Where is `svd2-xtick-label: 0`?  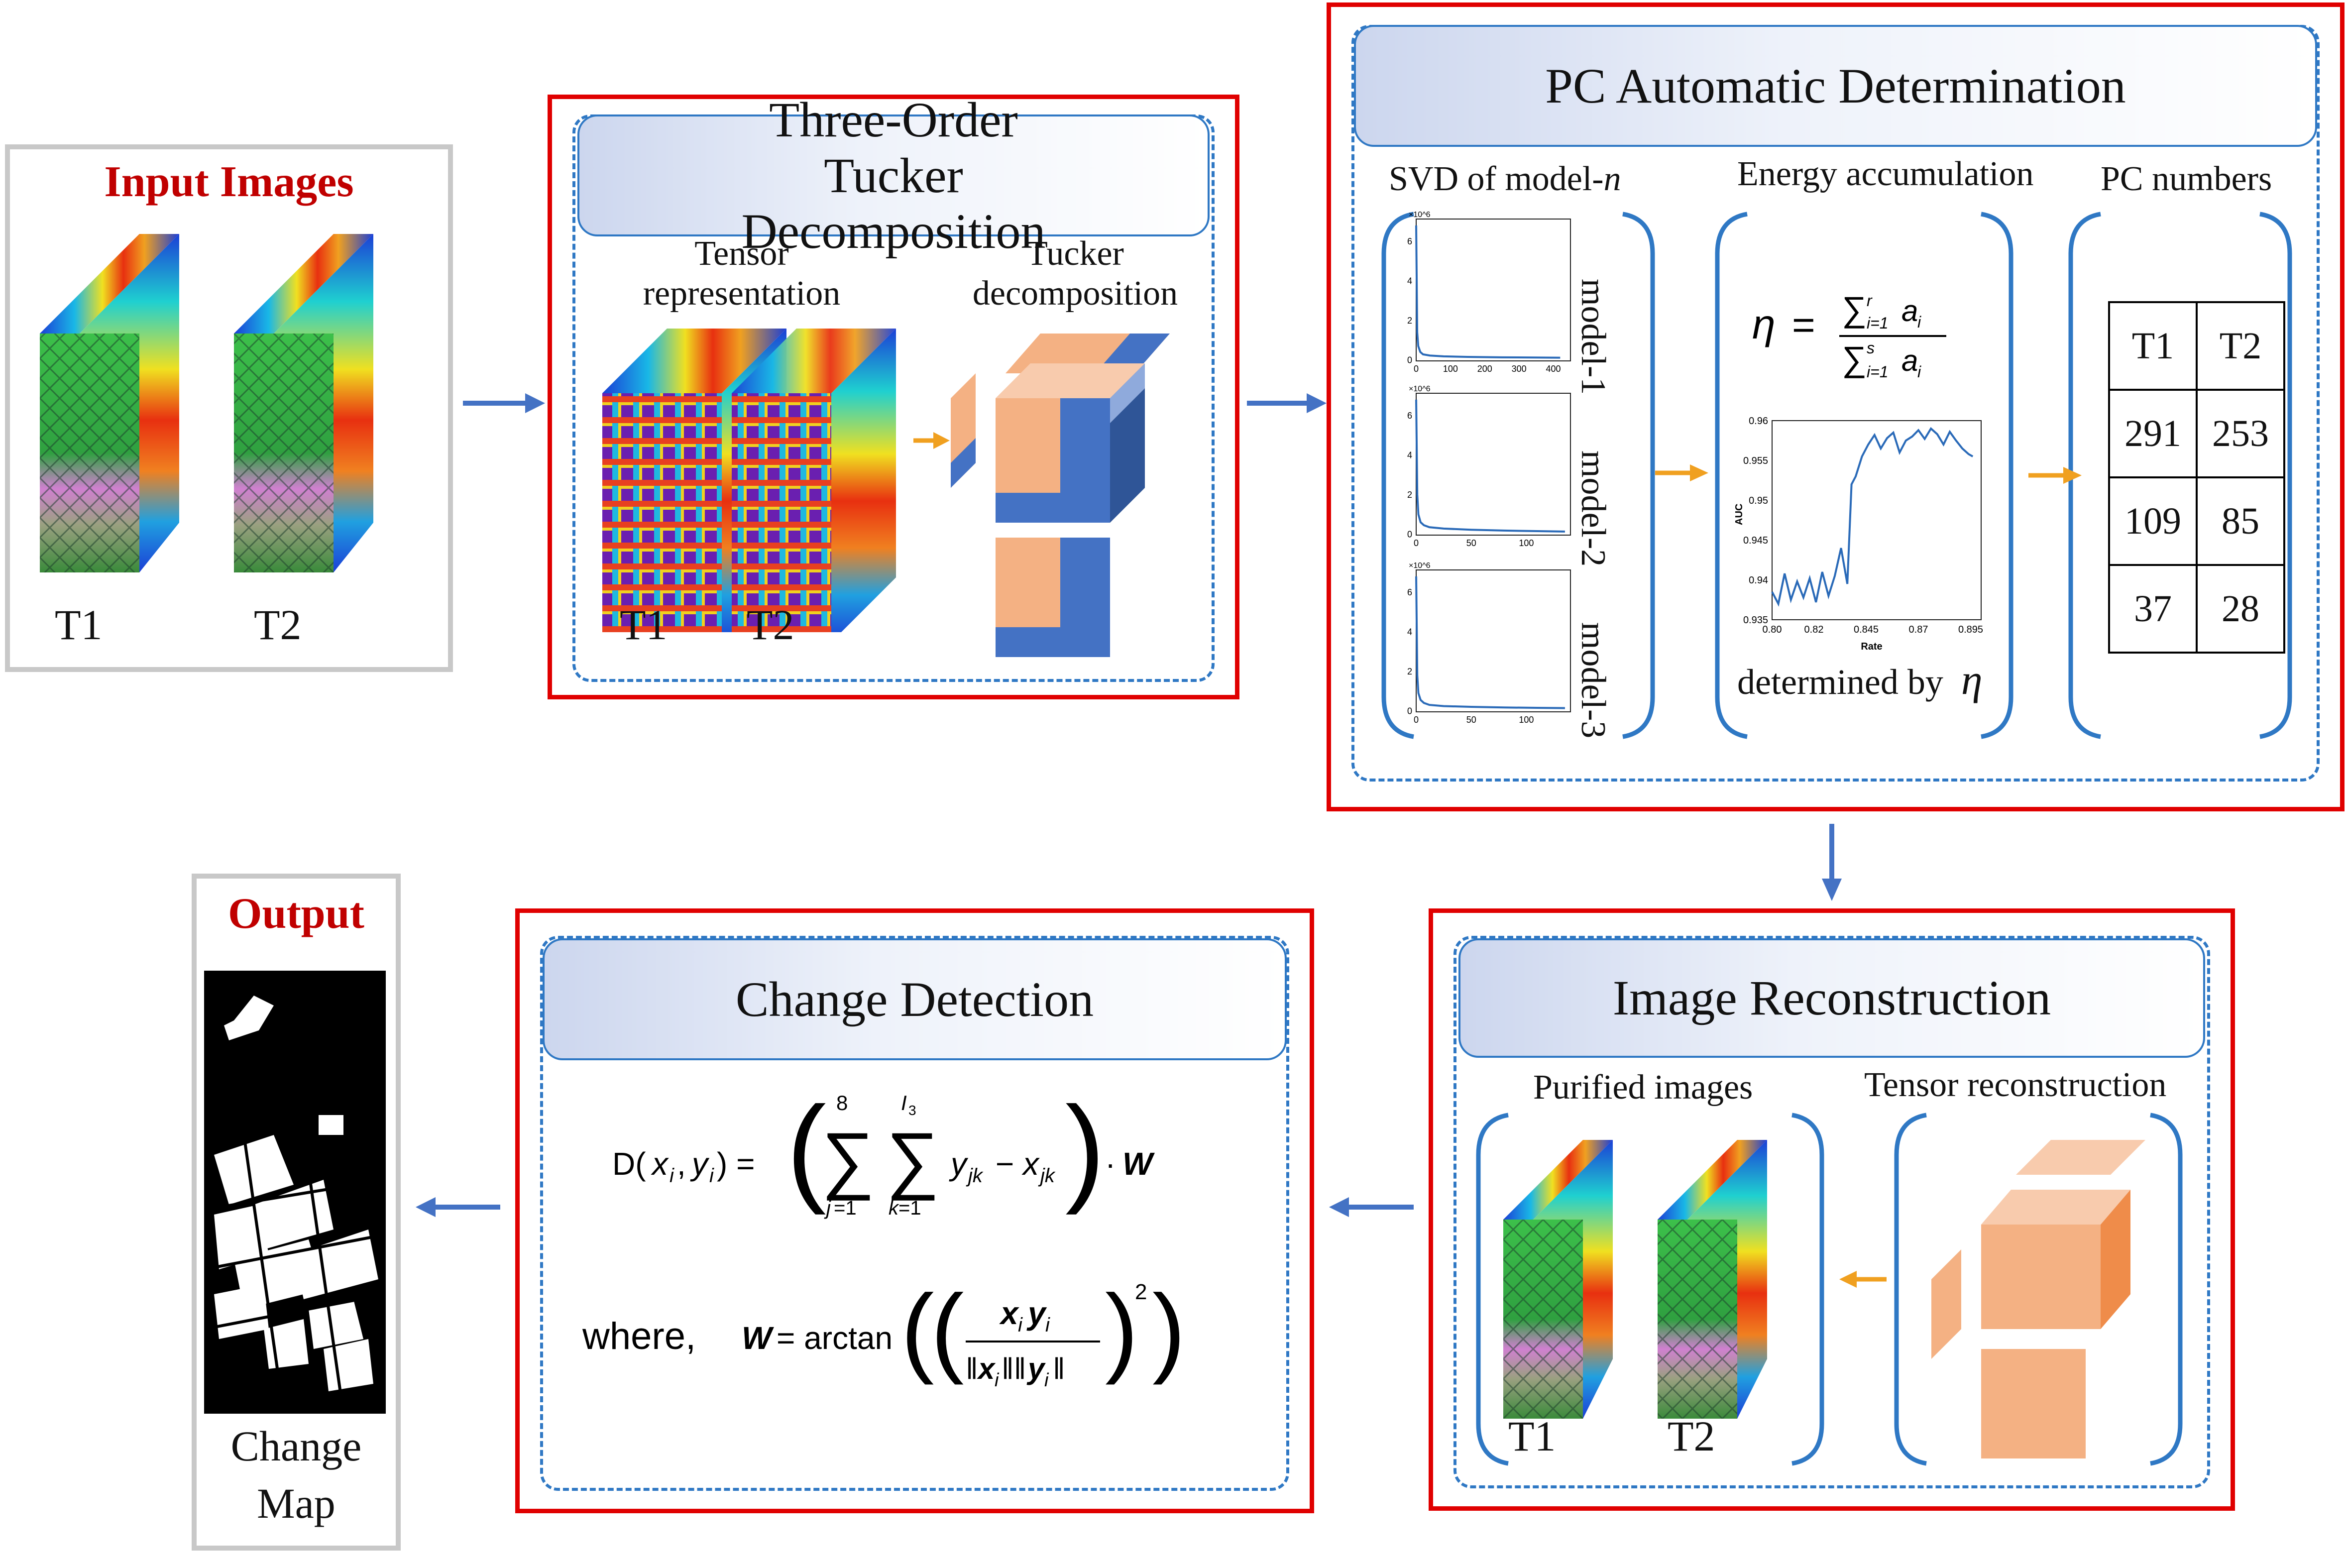 svd2-xtick-label: 0 is located at coordinates (1416, 543).